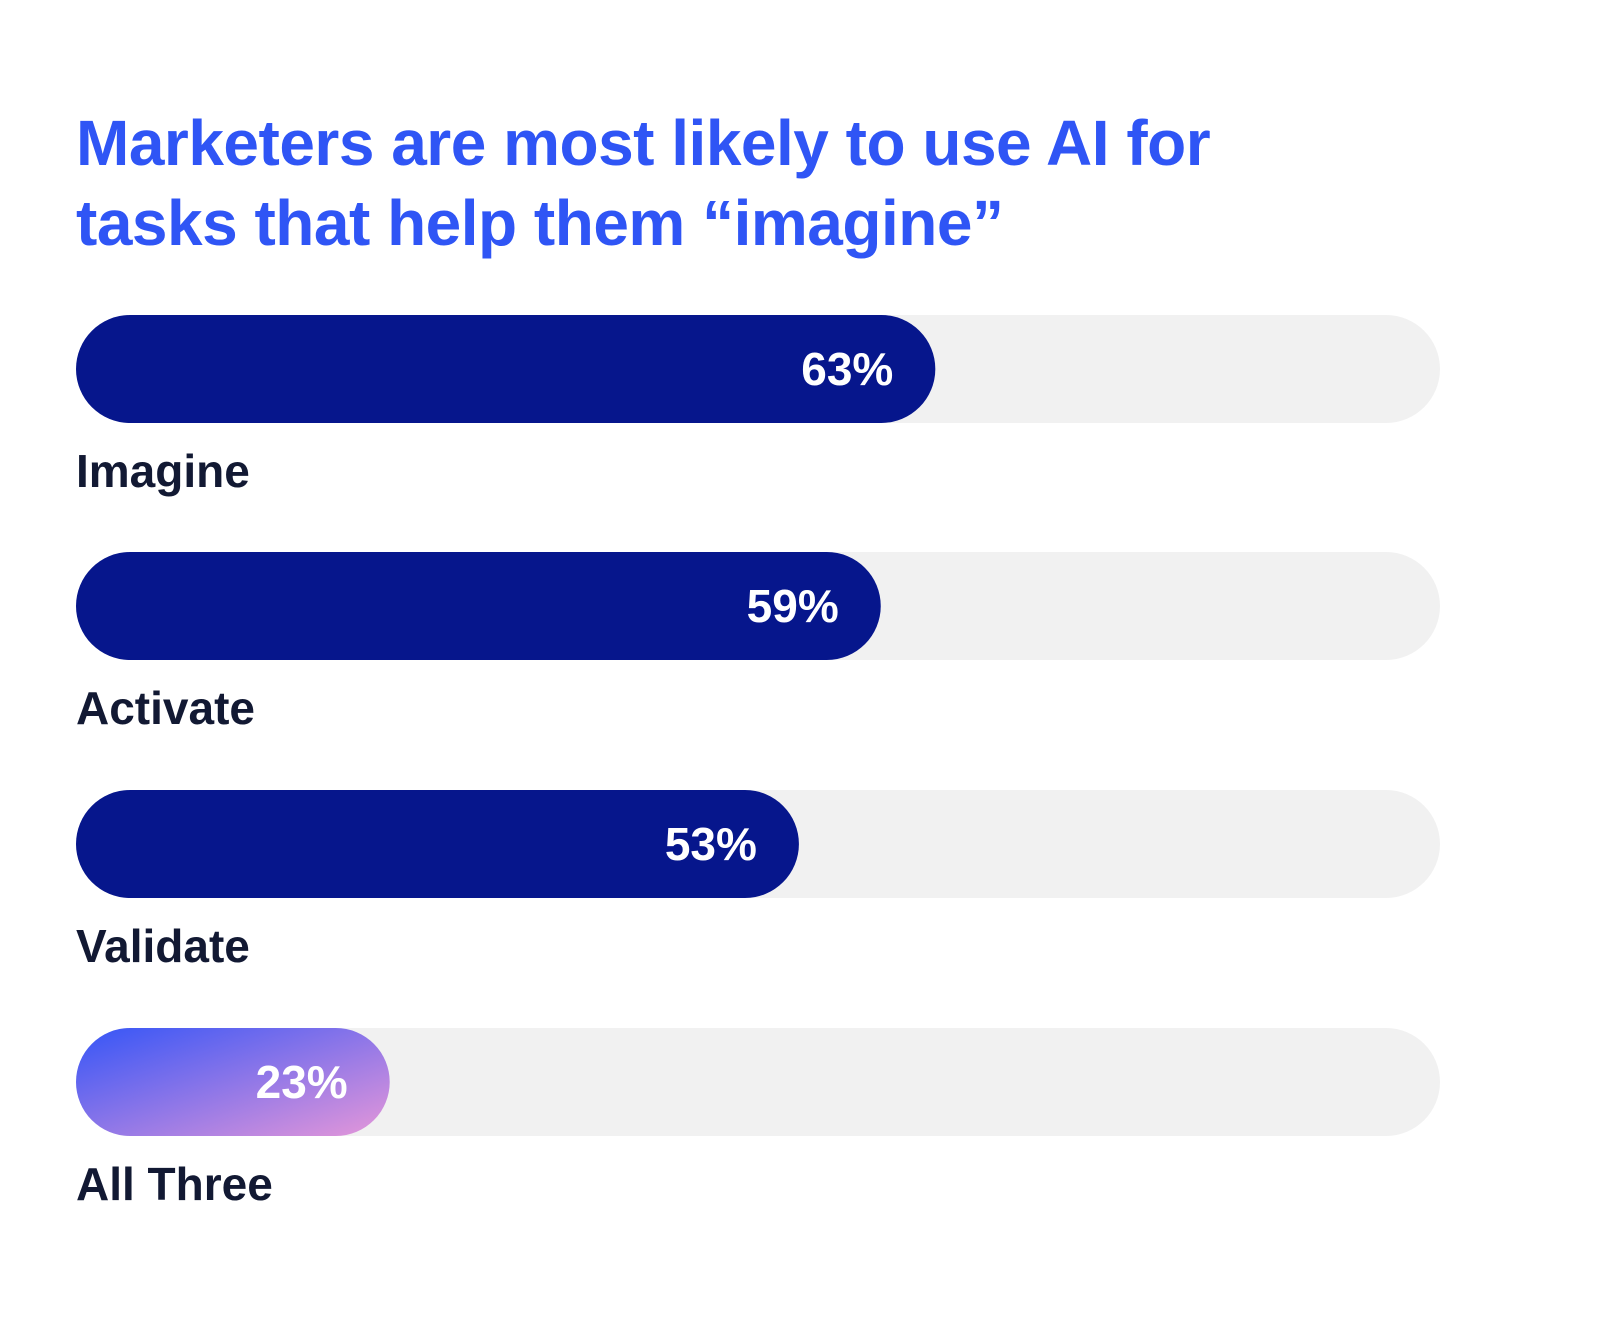 The height and width of the screenshot is (1330, 1600). Describe the element at coordinates (163, 471) in the screenshot. I see `category-label-imagine: Imagine` at that location.